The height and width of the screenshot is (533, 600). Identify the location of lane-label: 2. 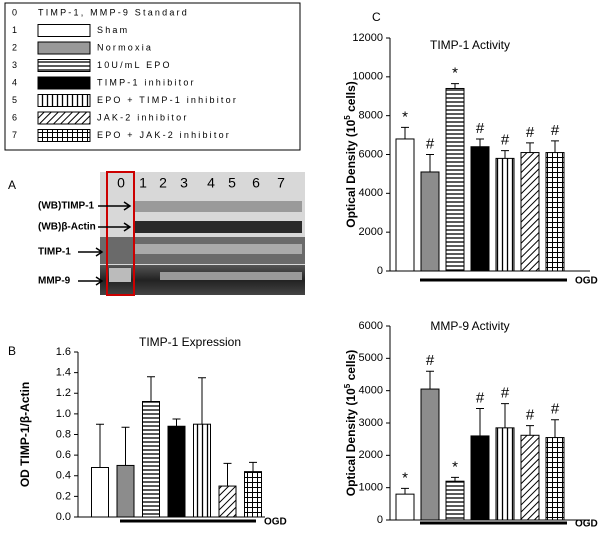
(163, 183).